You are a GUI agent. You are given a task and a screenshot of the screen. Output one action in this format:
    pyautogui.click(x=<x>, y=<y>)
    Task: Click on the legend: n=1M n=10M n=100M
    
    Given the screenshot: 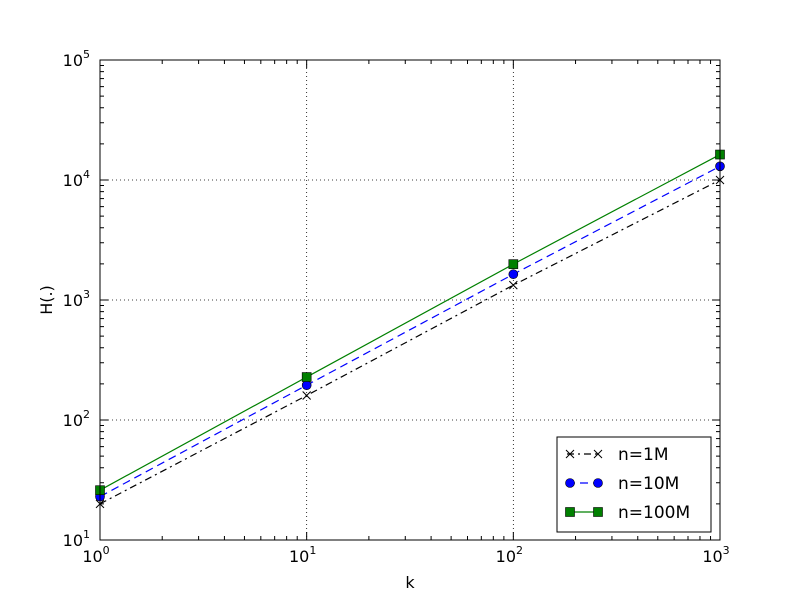 What is the action you would take?
    pyautogui.click(x=634, y=484)
    